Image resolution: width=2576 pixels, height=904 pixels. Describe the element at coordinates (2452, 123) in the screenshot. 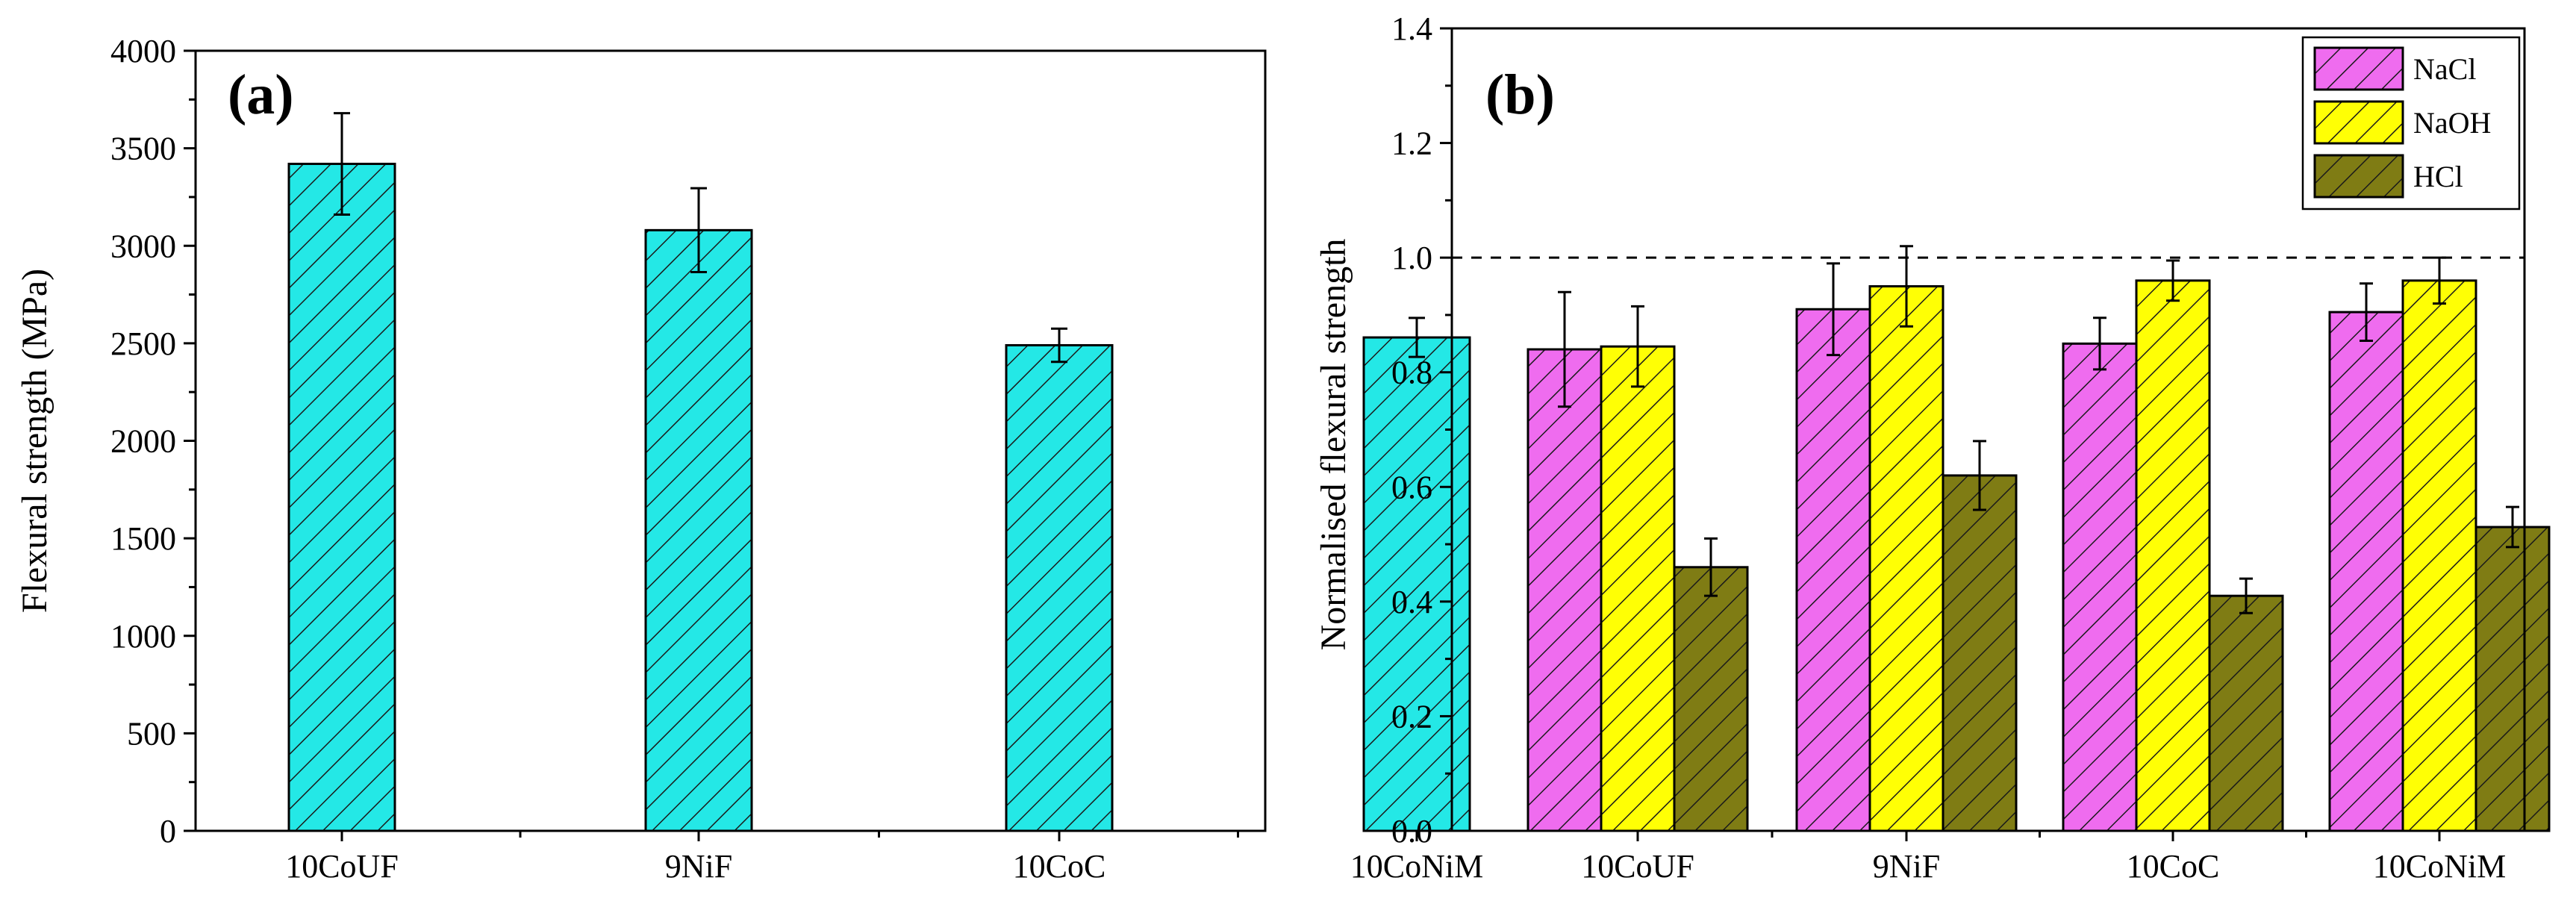

I see `legend-label-NaOH: NaOH` at that location.